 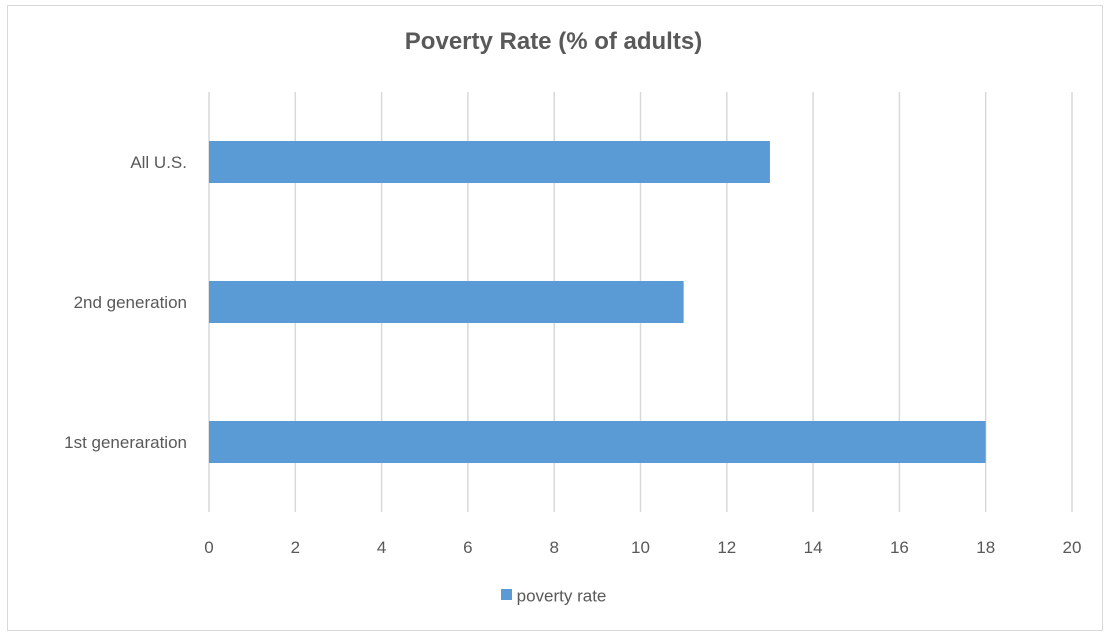 What do you see at coordinates (208, 547) in the screenshot?
I see `x-tick-label: 0` at bounding box center [208, 547].